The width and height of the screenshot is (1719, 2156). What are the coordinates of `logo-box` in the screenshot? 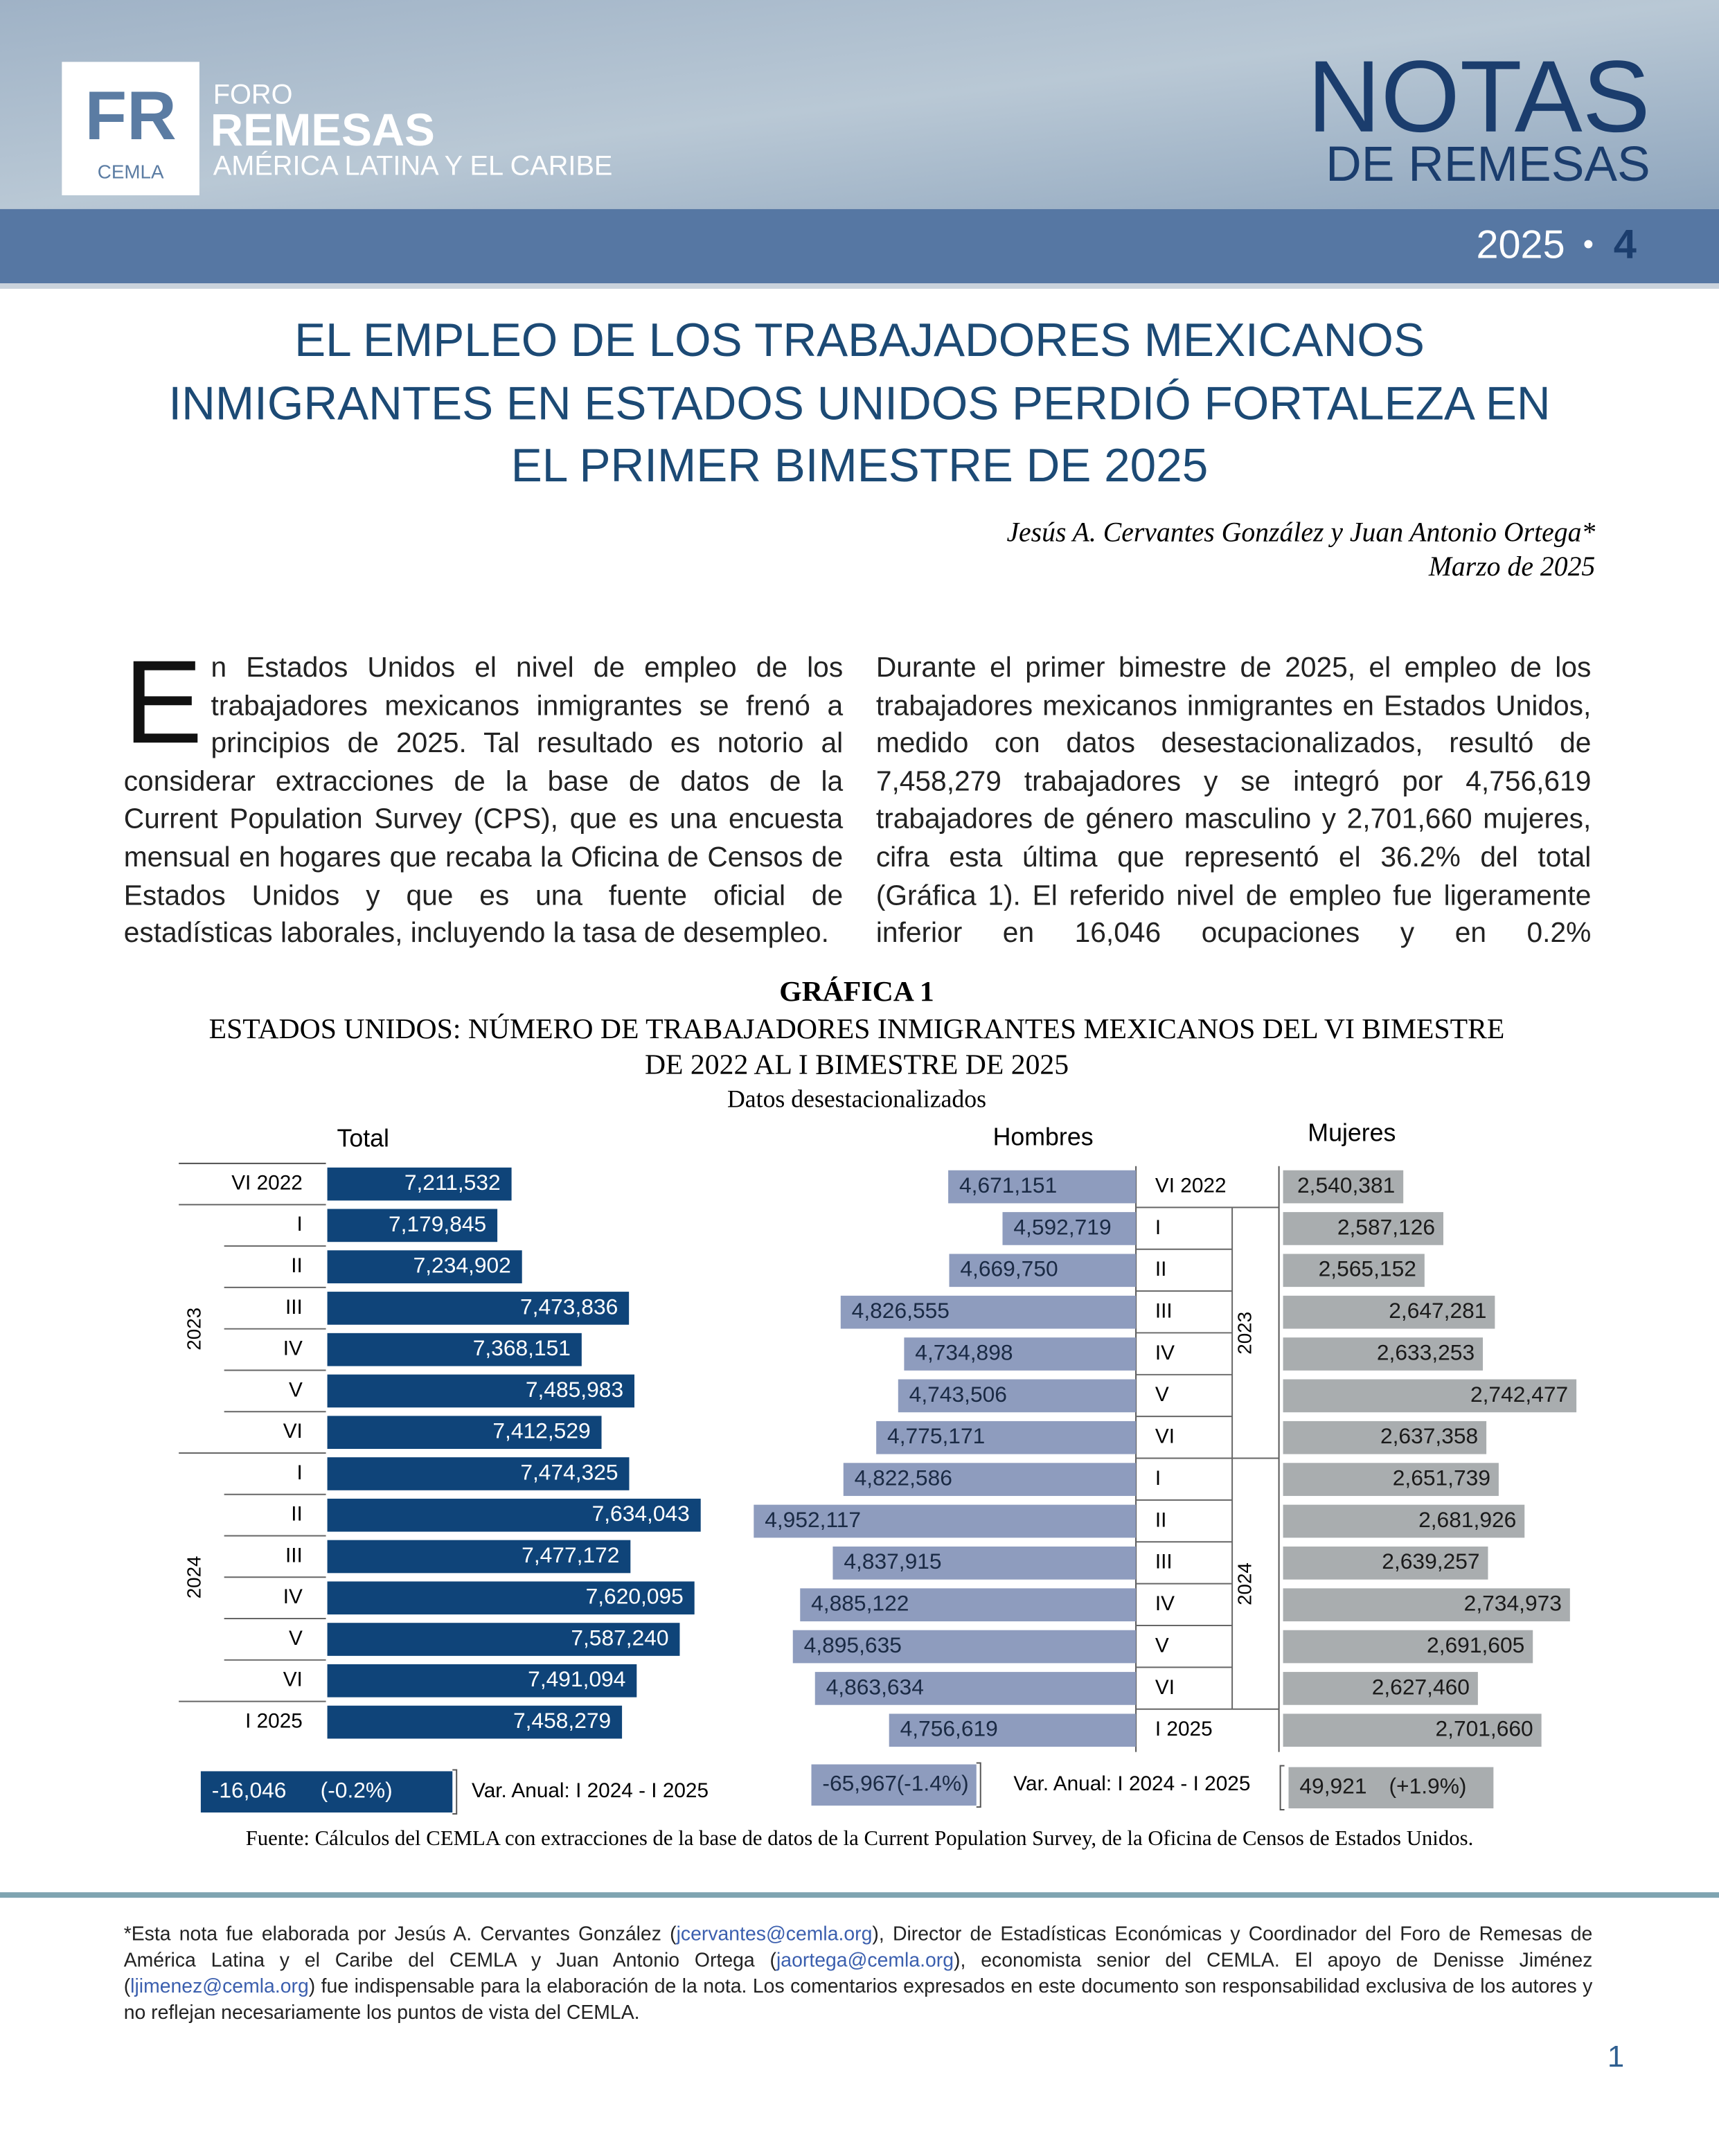 It's located at (130, 129).